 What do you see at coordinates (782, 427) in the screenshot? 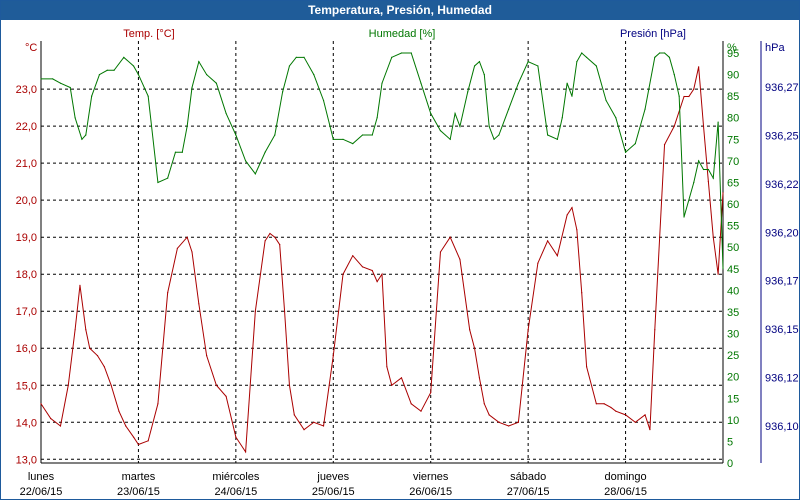
I see `pressure-tick-label: 936,10` at bounding box center [782, 427].